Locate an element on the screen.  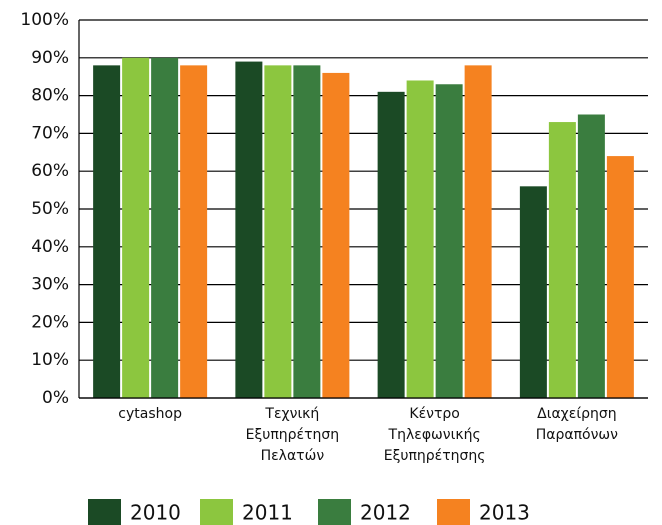
y-tick-label: 100% is located at coordinates (44, 20).